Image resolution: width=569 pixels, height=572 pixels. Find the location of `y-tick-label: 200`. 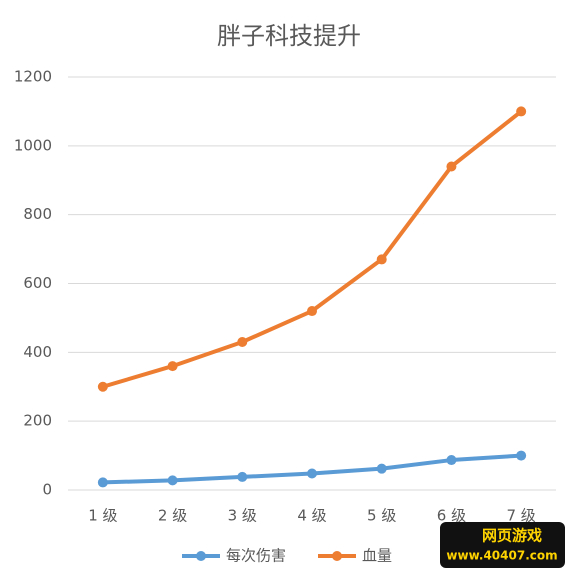

y-tick-label: 200 is located at coordinates (37, 421).